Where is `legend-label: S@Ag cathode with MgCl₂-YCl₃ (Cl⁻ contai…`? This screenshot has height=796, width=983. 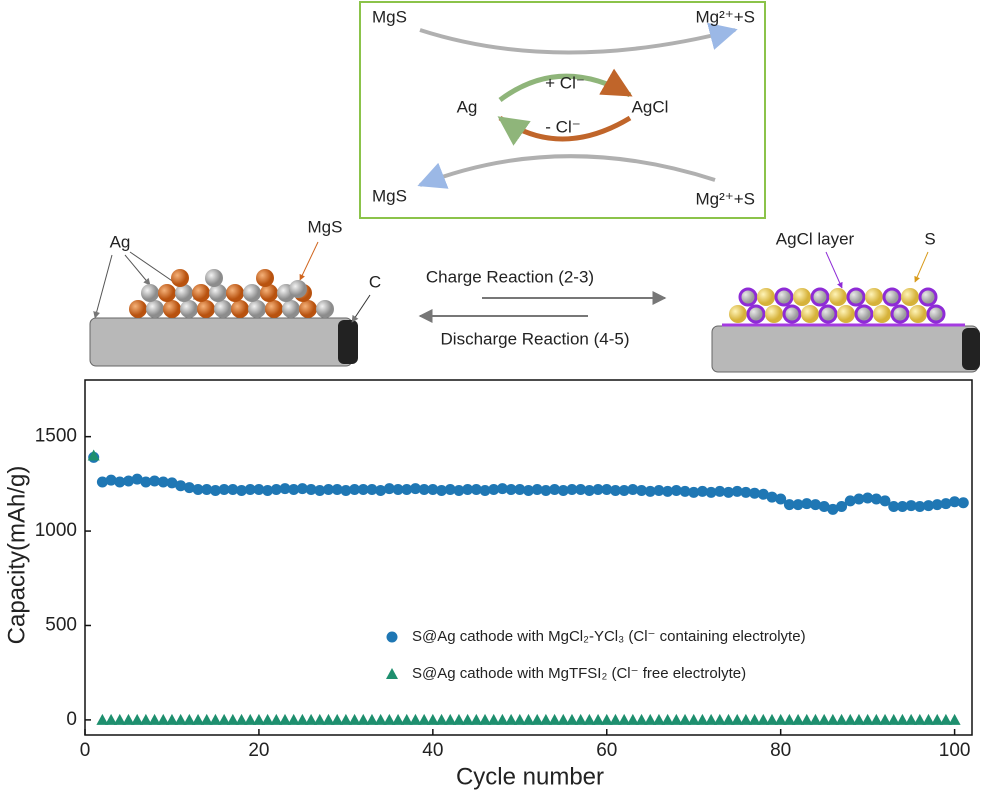 legend-label: S@Ag cathode with MgCl₂-YCl₃ (Cl⁻ contai… is located at coordinates (609, 636).